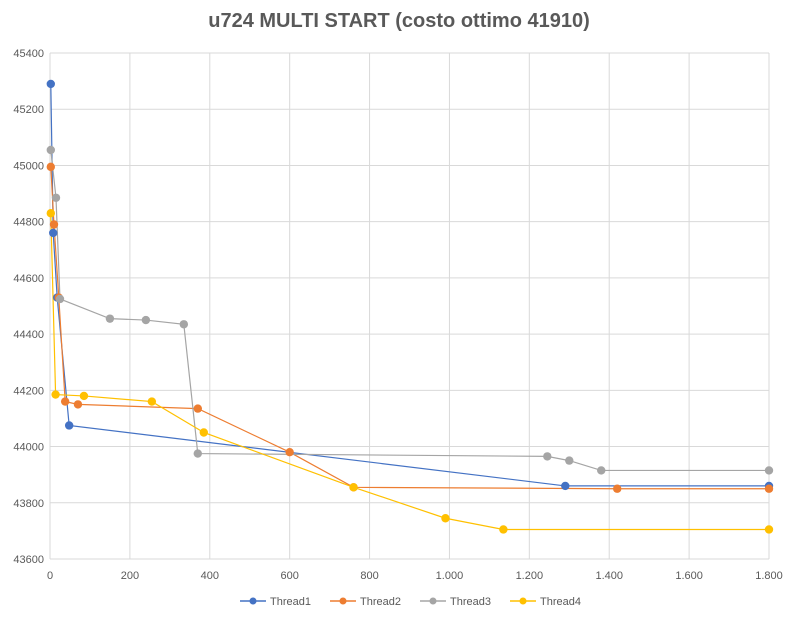 Image resolution: width=798 pixels, height=622 pixels. What do you see at coordinates (450, 576) in the screenshot?
I see `x-tick-label: 1.000` at bounding box center [450, 576].